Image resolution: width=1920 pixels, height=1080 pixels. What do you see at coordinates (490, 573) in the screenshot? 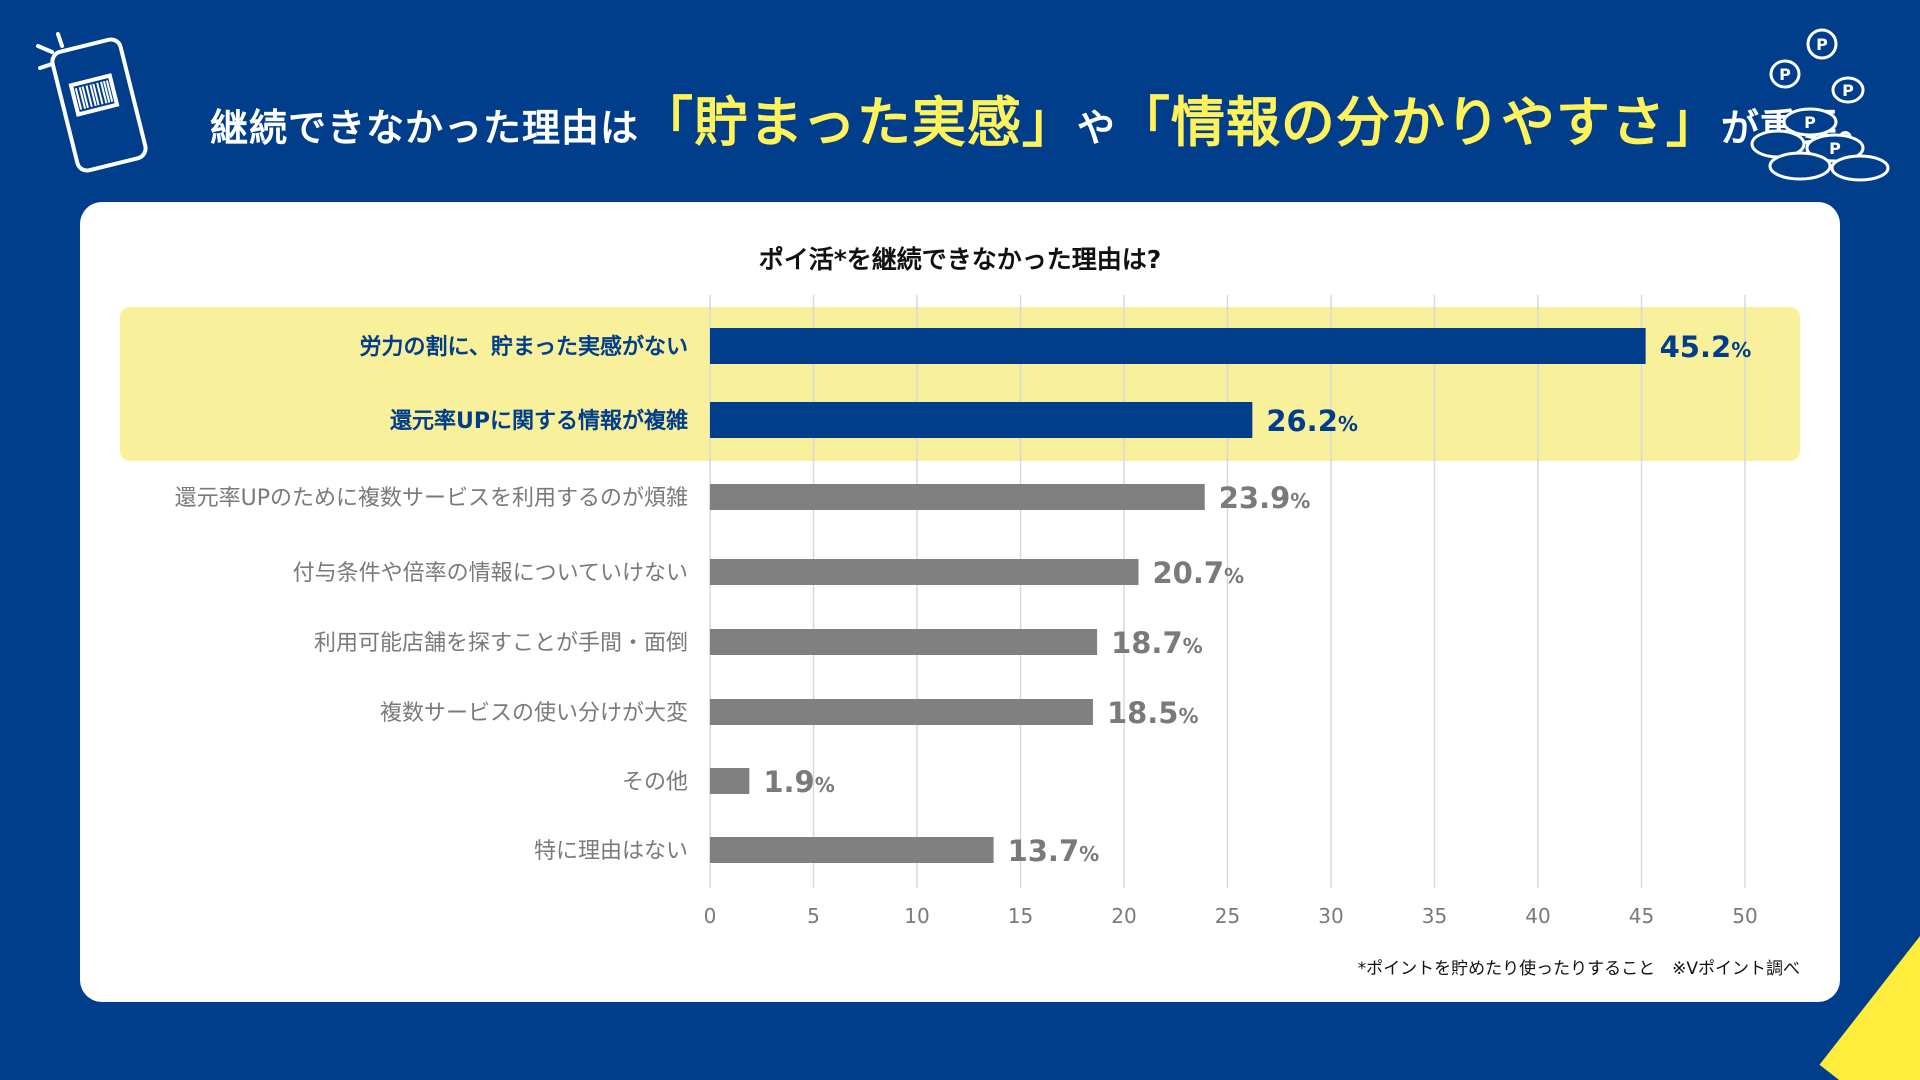
I see `category-label: 付与条件や倍率の情報についていけない` at bounding box center [490, 573].